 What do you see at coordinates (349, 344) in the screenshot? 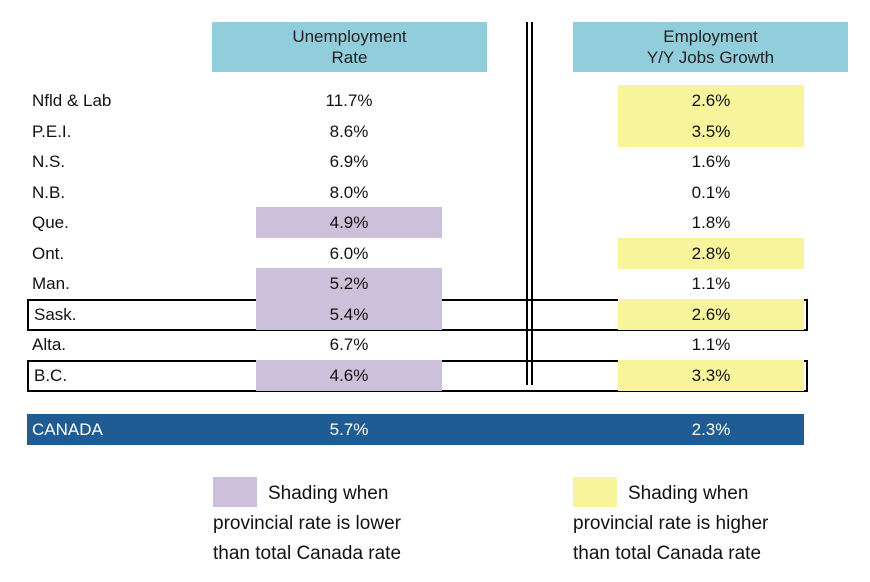
I see `unemployment-rate-cell: 6.7%` at bounding box center [349, 344].